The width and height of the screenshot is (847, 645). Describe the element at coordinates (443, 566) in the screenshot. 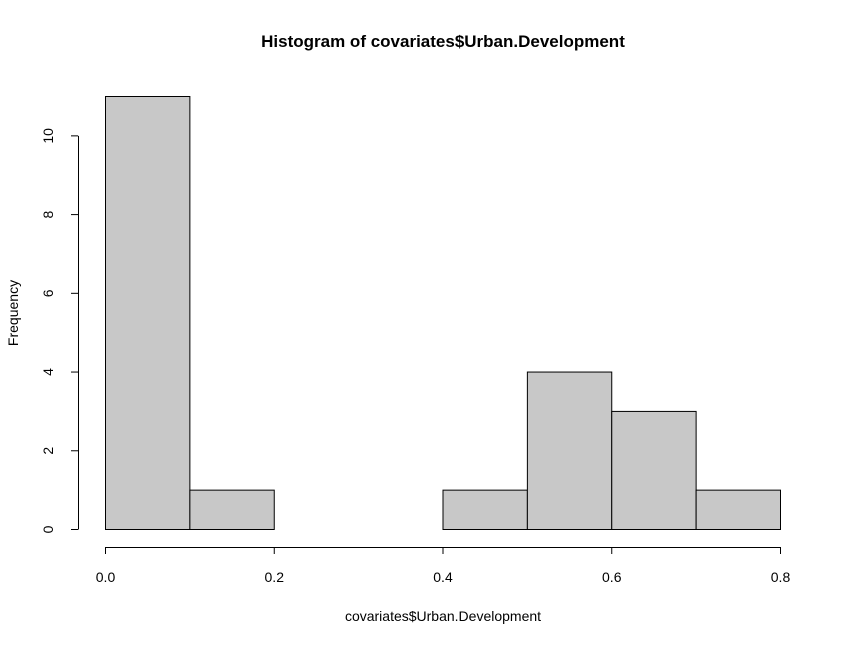

I see `x-axis: 0.0 0.2 0.4 0.6 0.8` at that location.